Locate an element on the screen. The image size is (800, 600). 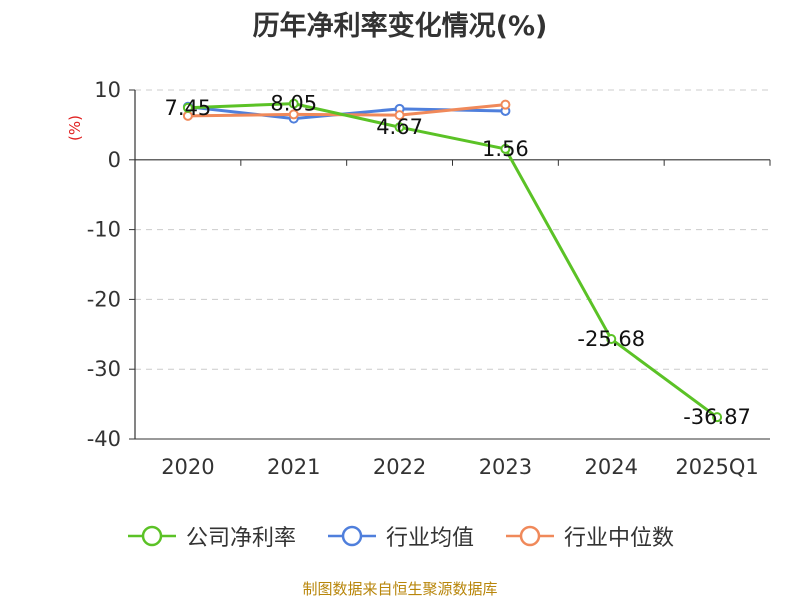
source-note: 制图数据来自恒生聚源数据库 is located at coordinates (400, 589).